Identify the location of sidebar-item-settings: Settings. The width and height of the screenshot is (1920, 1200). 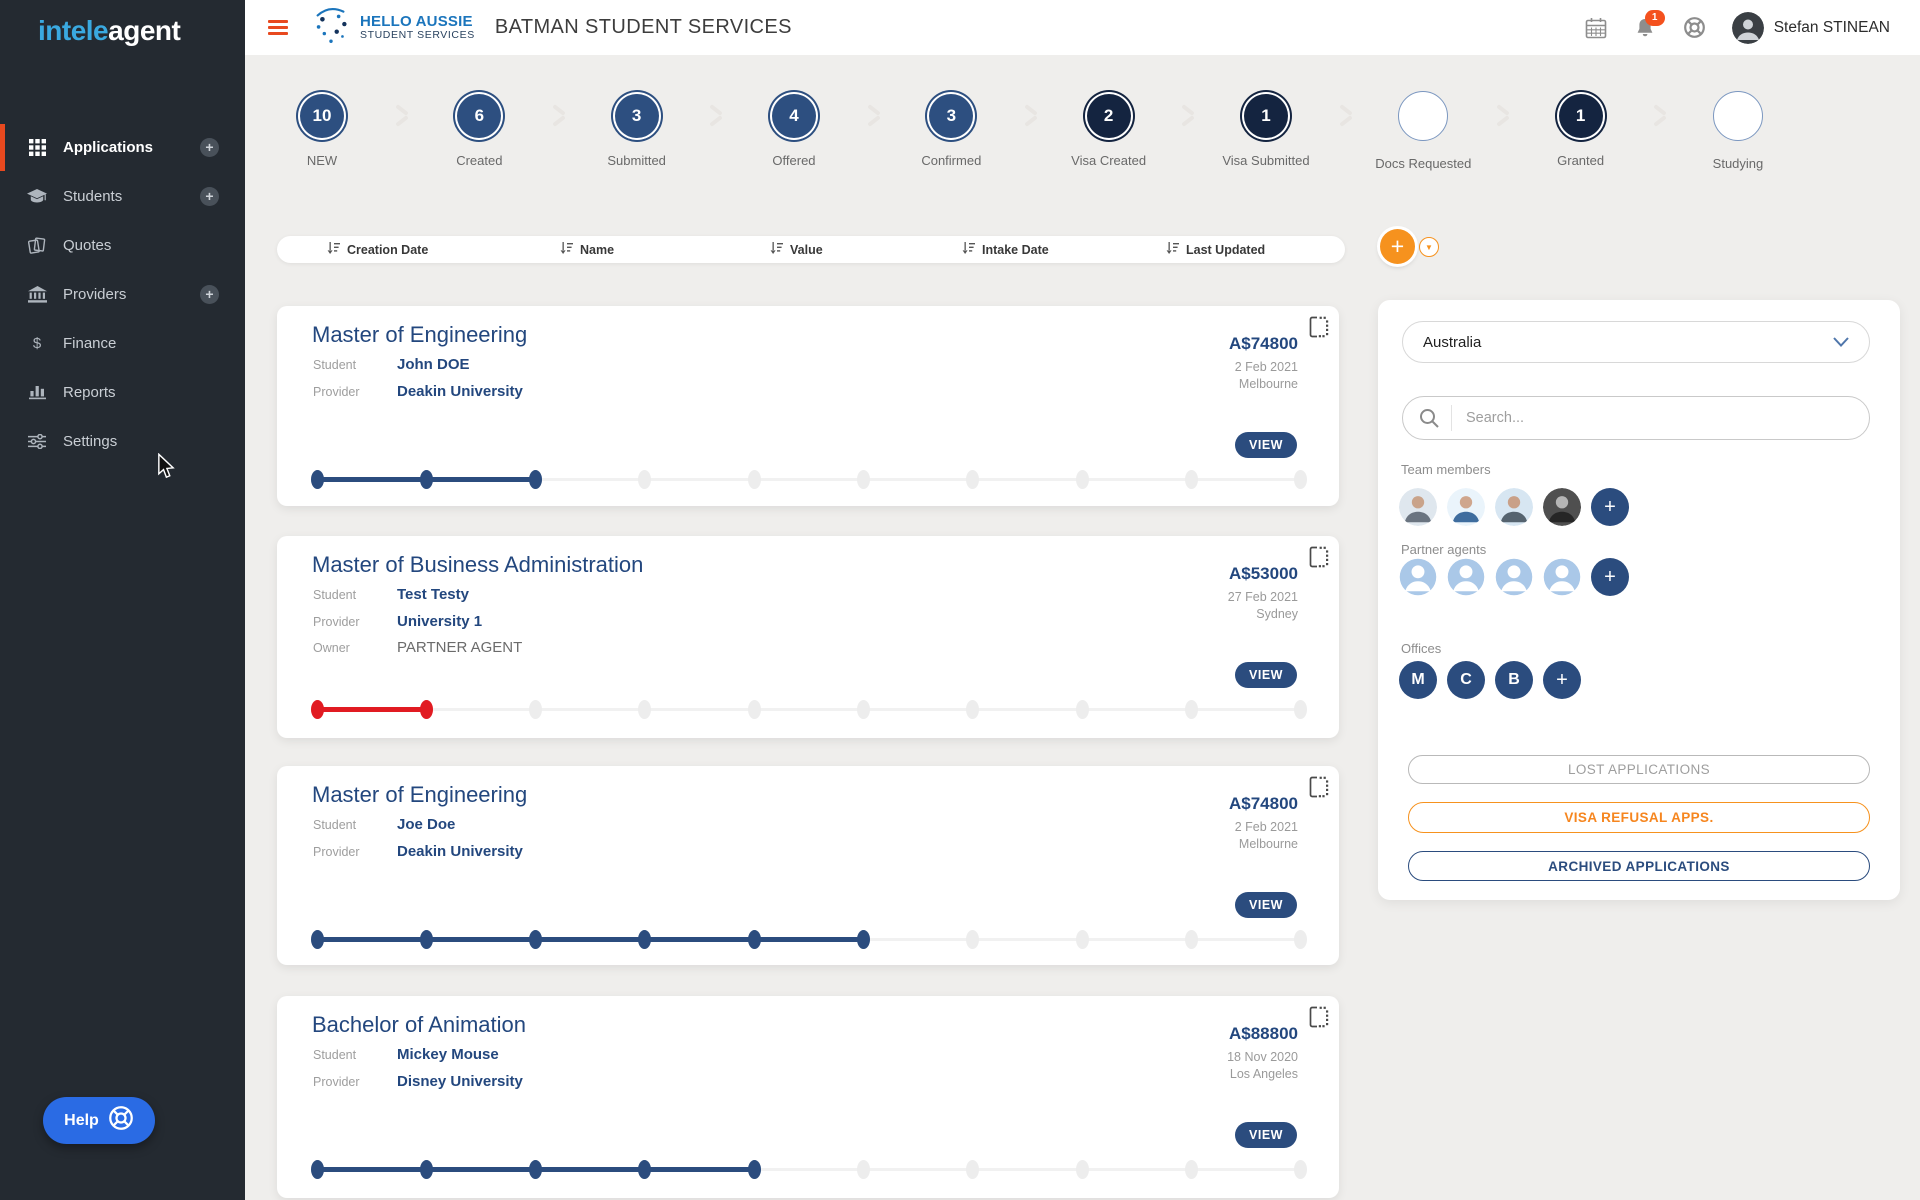
(122, 441).